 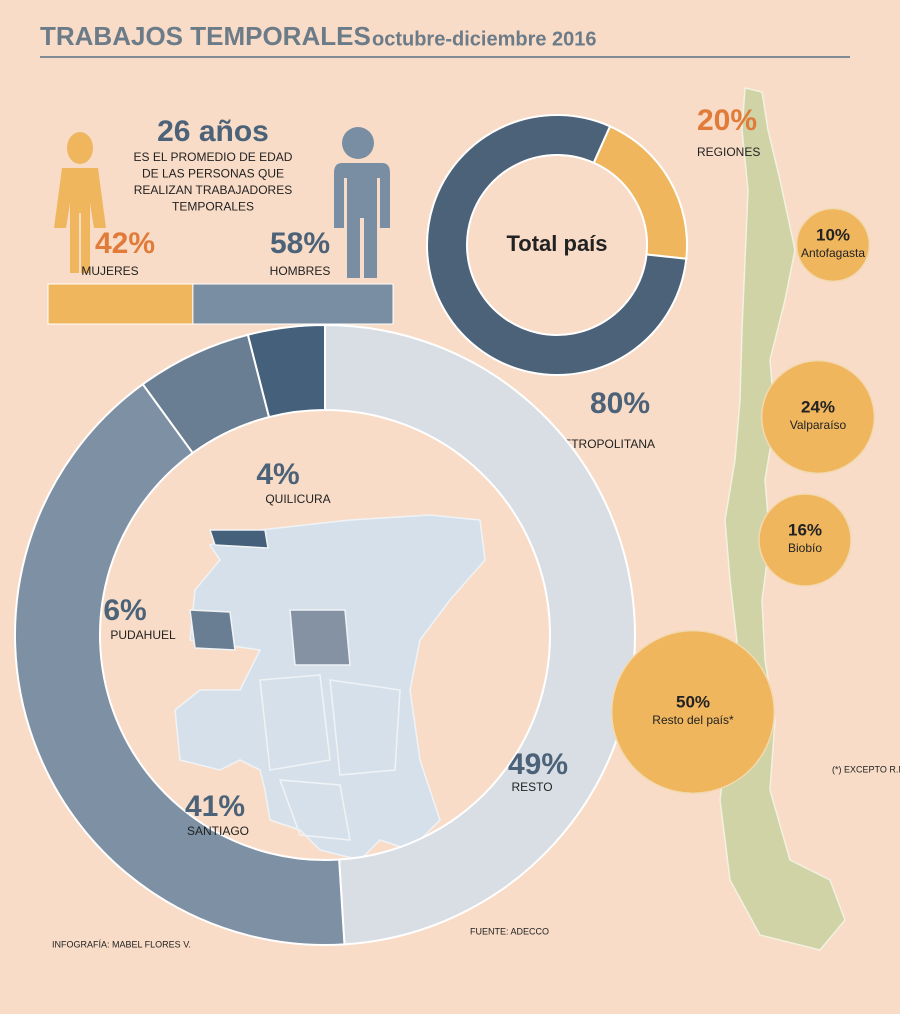 What do you see at coordinates (330, 687) in the screenshot?
I see `santiago-map` at bounding box center [330, 687].